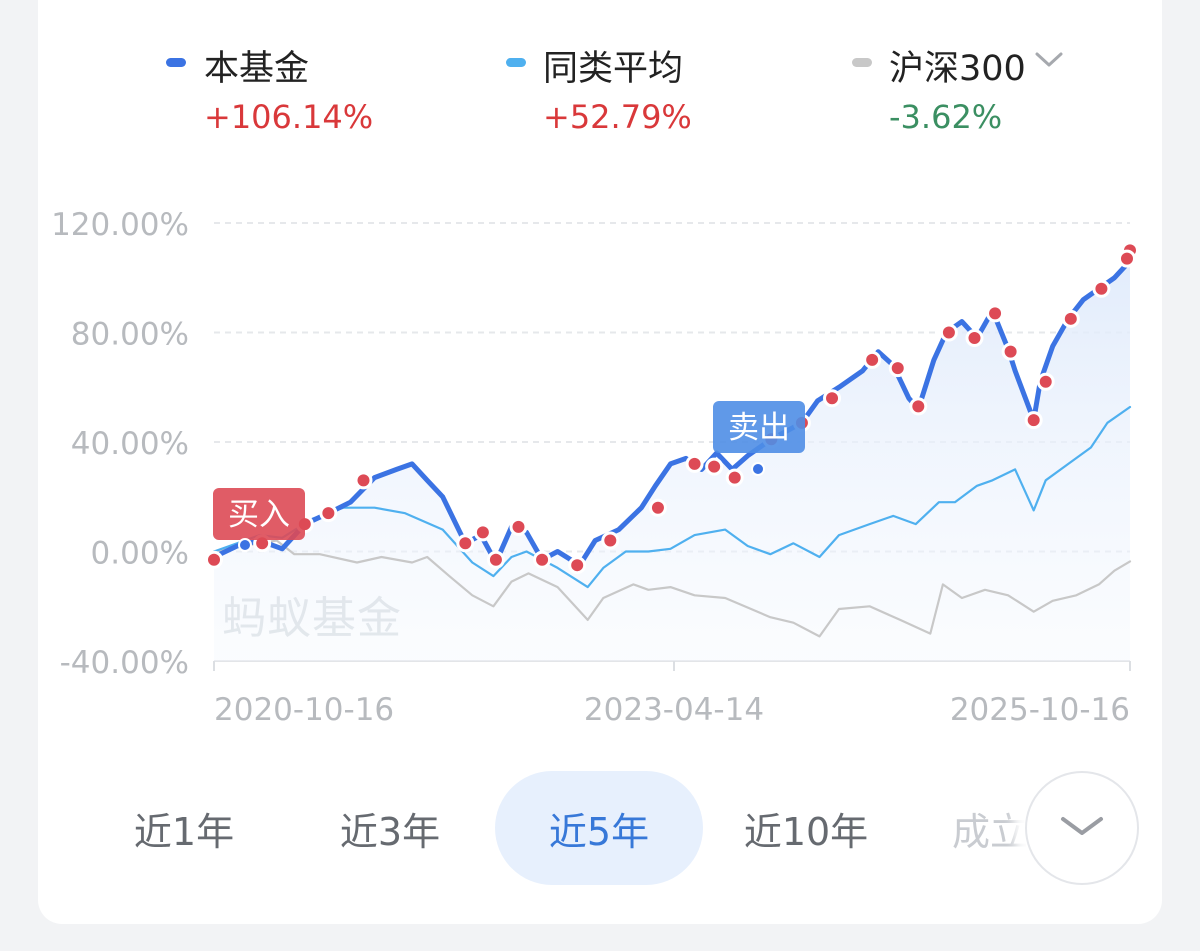 The width and height of the screenshot is (1200, 951). What do you see at coordinates (672, 497) in the screenshot?
I see `category-average-line` at bounding box center [672, 497].